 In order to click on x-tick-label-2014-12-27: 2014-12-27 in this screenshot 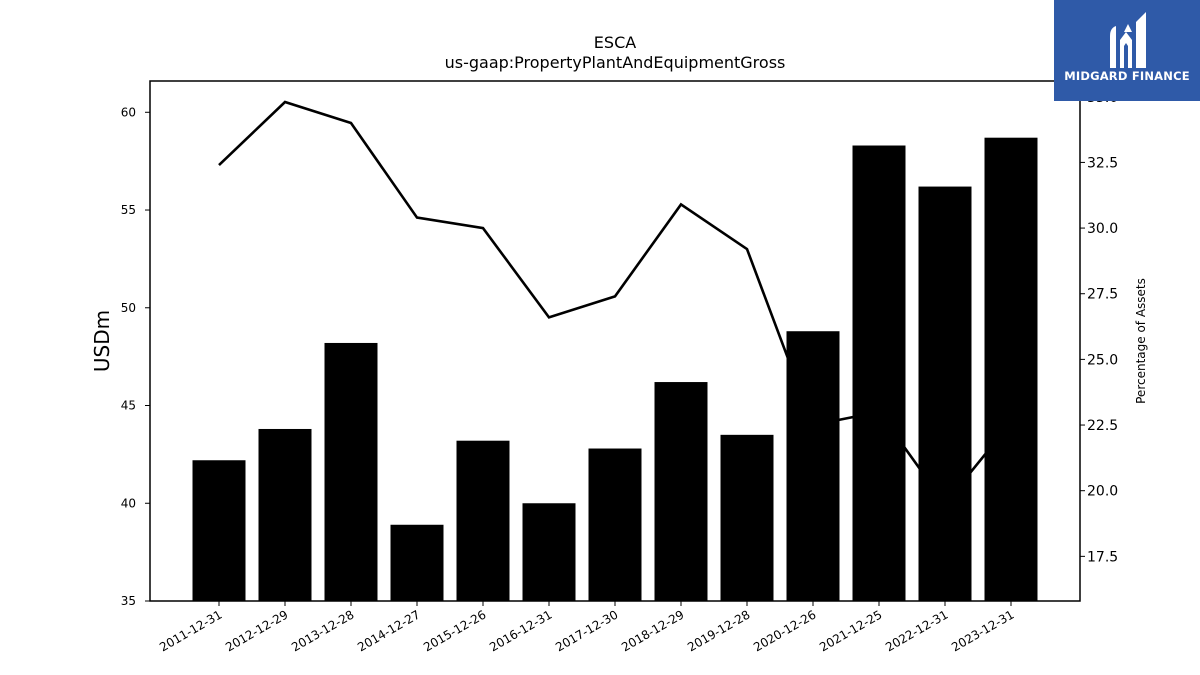, I will do `click(388, 630)`.